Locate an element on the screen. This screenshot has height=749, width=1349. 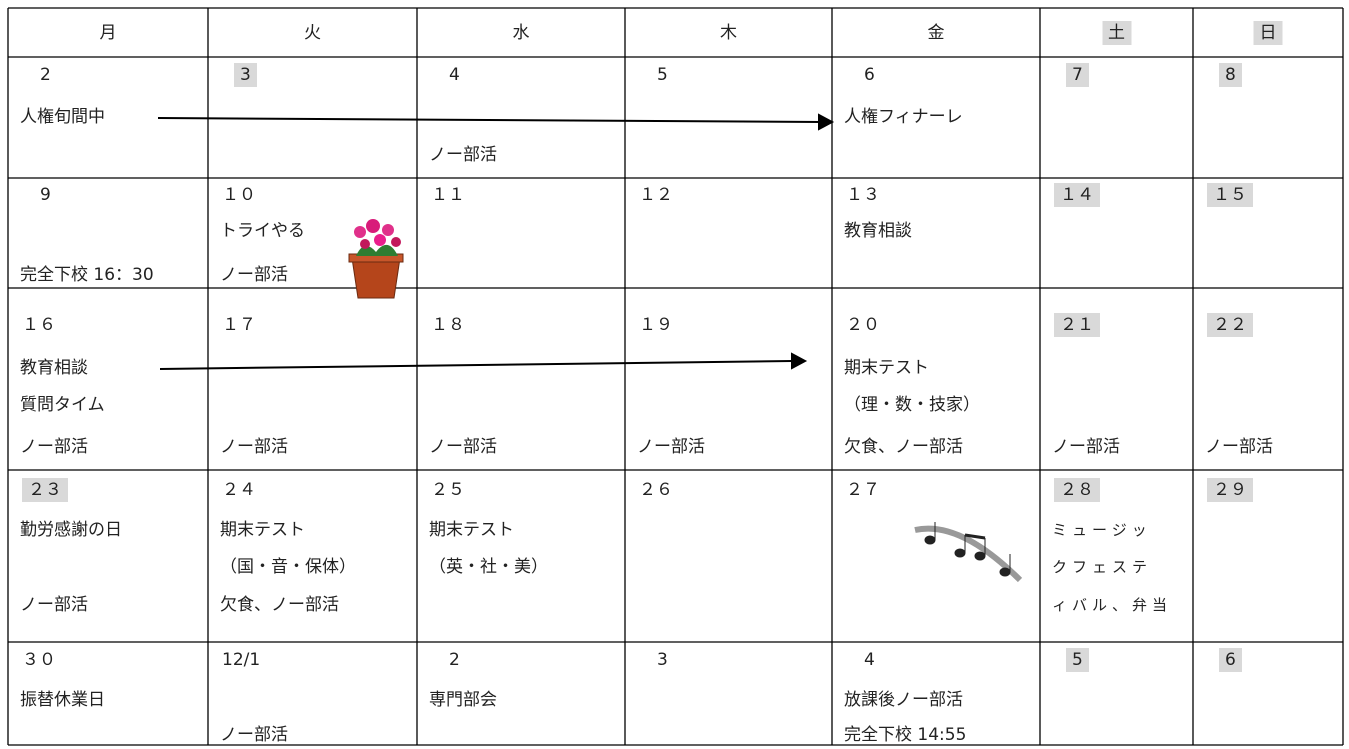
event-text: 質問タイム is located at coordinates (62, 405).